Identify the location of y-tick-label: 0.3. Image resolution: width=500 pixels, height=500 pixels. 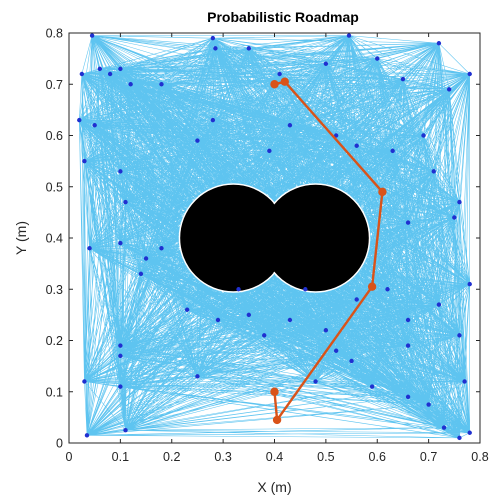
(54, 290).